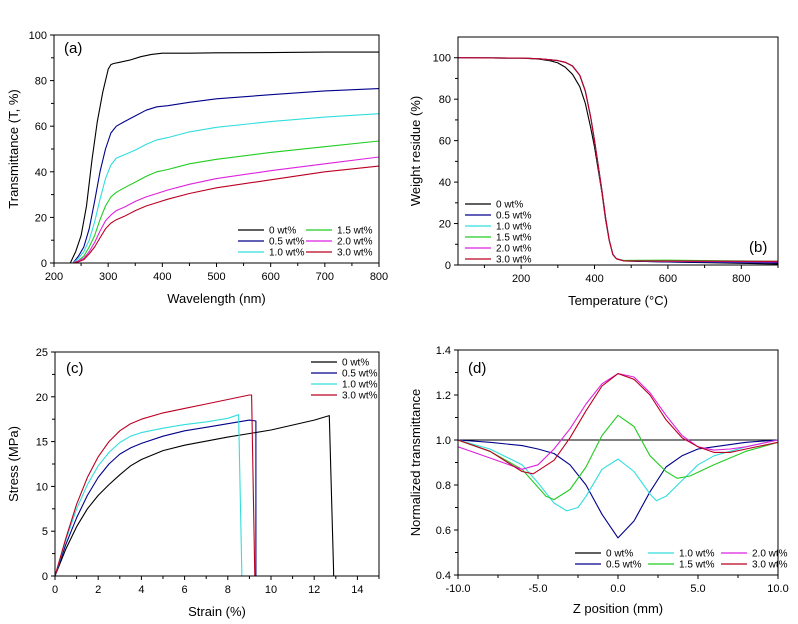 Image resolution: width=798 pixels, height=624 pixels. What do you see at coordinates (55, 590) in the screenshot?
I see `x-tick-label: 0` at bounding box center [55, 590].